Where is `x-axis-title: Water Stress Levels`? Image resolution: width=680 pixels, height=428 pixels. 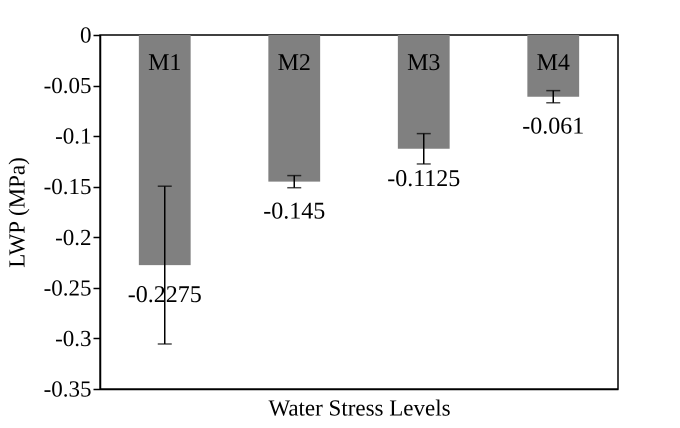
x-axis-title: Water Stress Levels is located at coordinates (359, 408).